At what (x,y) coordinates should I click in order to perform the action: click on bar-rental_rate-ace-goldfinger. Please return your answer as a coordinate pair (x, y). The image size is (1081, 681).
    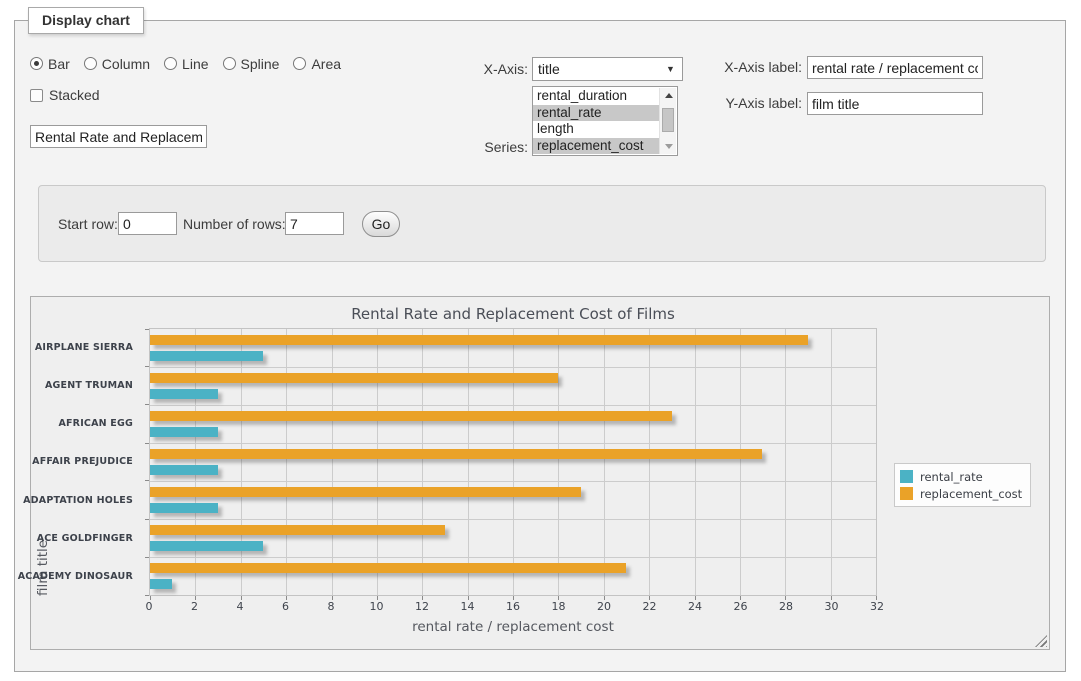
    Looking at the image, I should click on (207, 546).